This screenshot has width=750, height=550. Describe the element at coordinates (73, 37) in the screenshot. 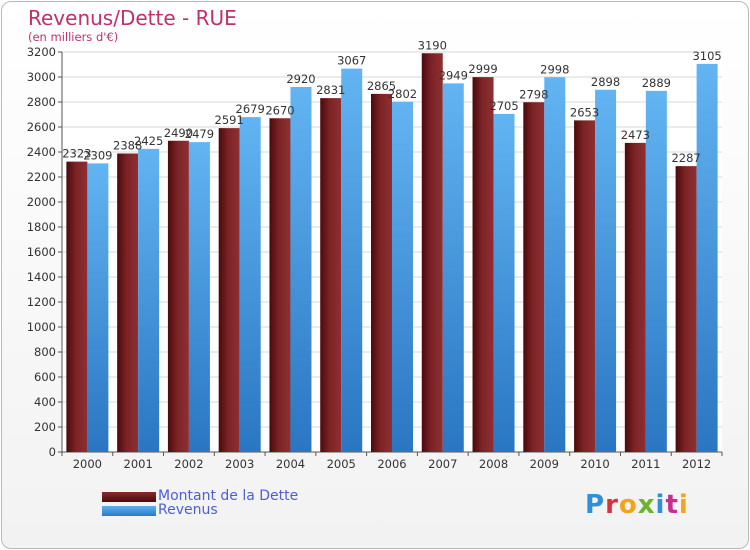

I see `chart-subtitle: (en milliers d'€)` at that location.